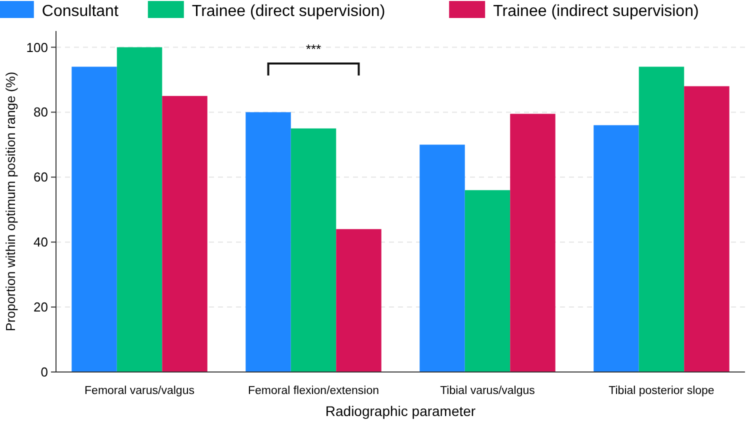 Image resolution: width=749 pixels, height=424 pixels. I want to click on x-tick-label: Tibial varus/valgus, so click(488, 391).